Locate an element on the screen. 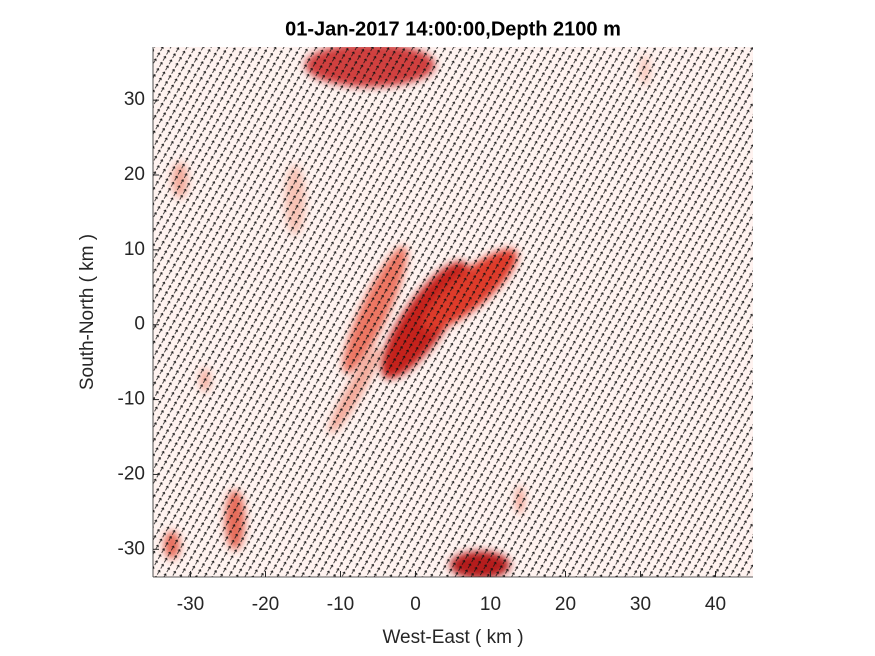 The width and height of the screenshot is (875, 656). x-tick-label: -10 is located at coordinates (340, 604).